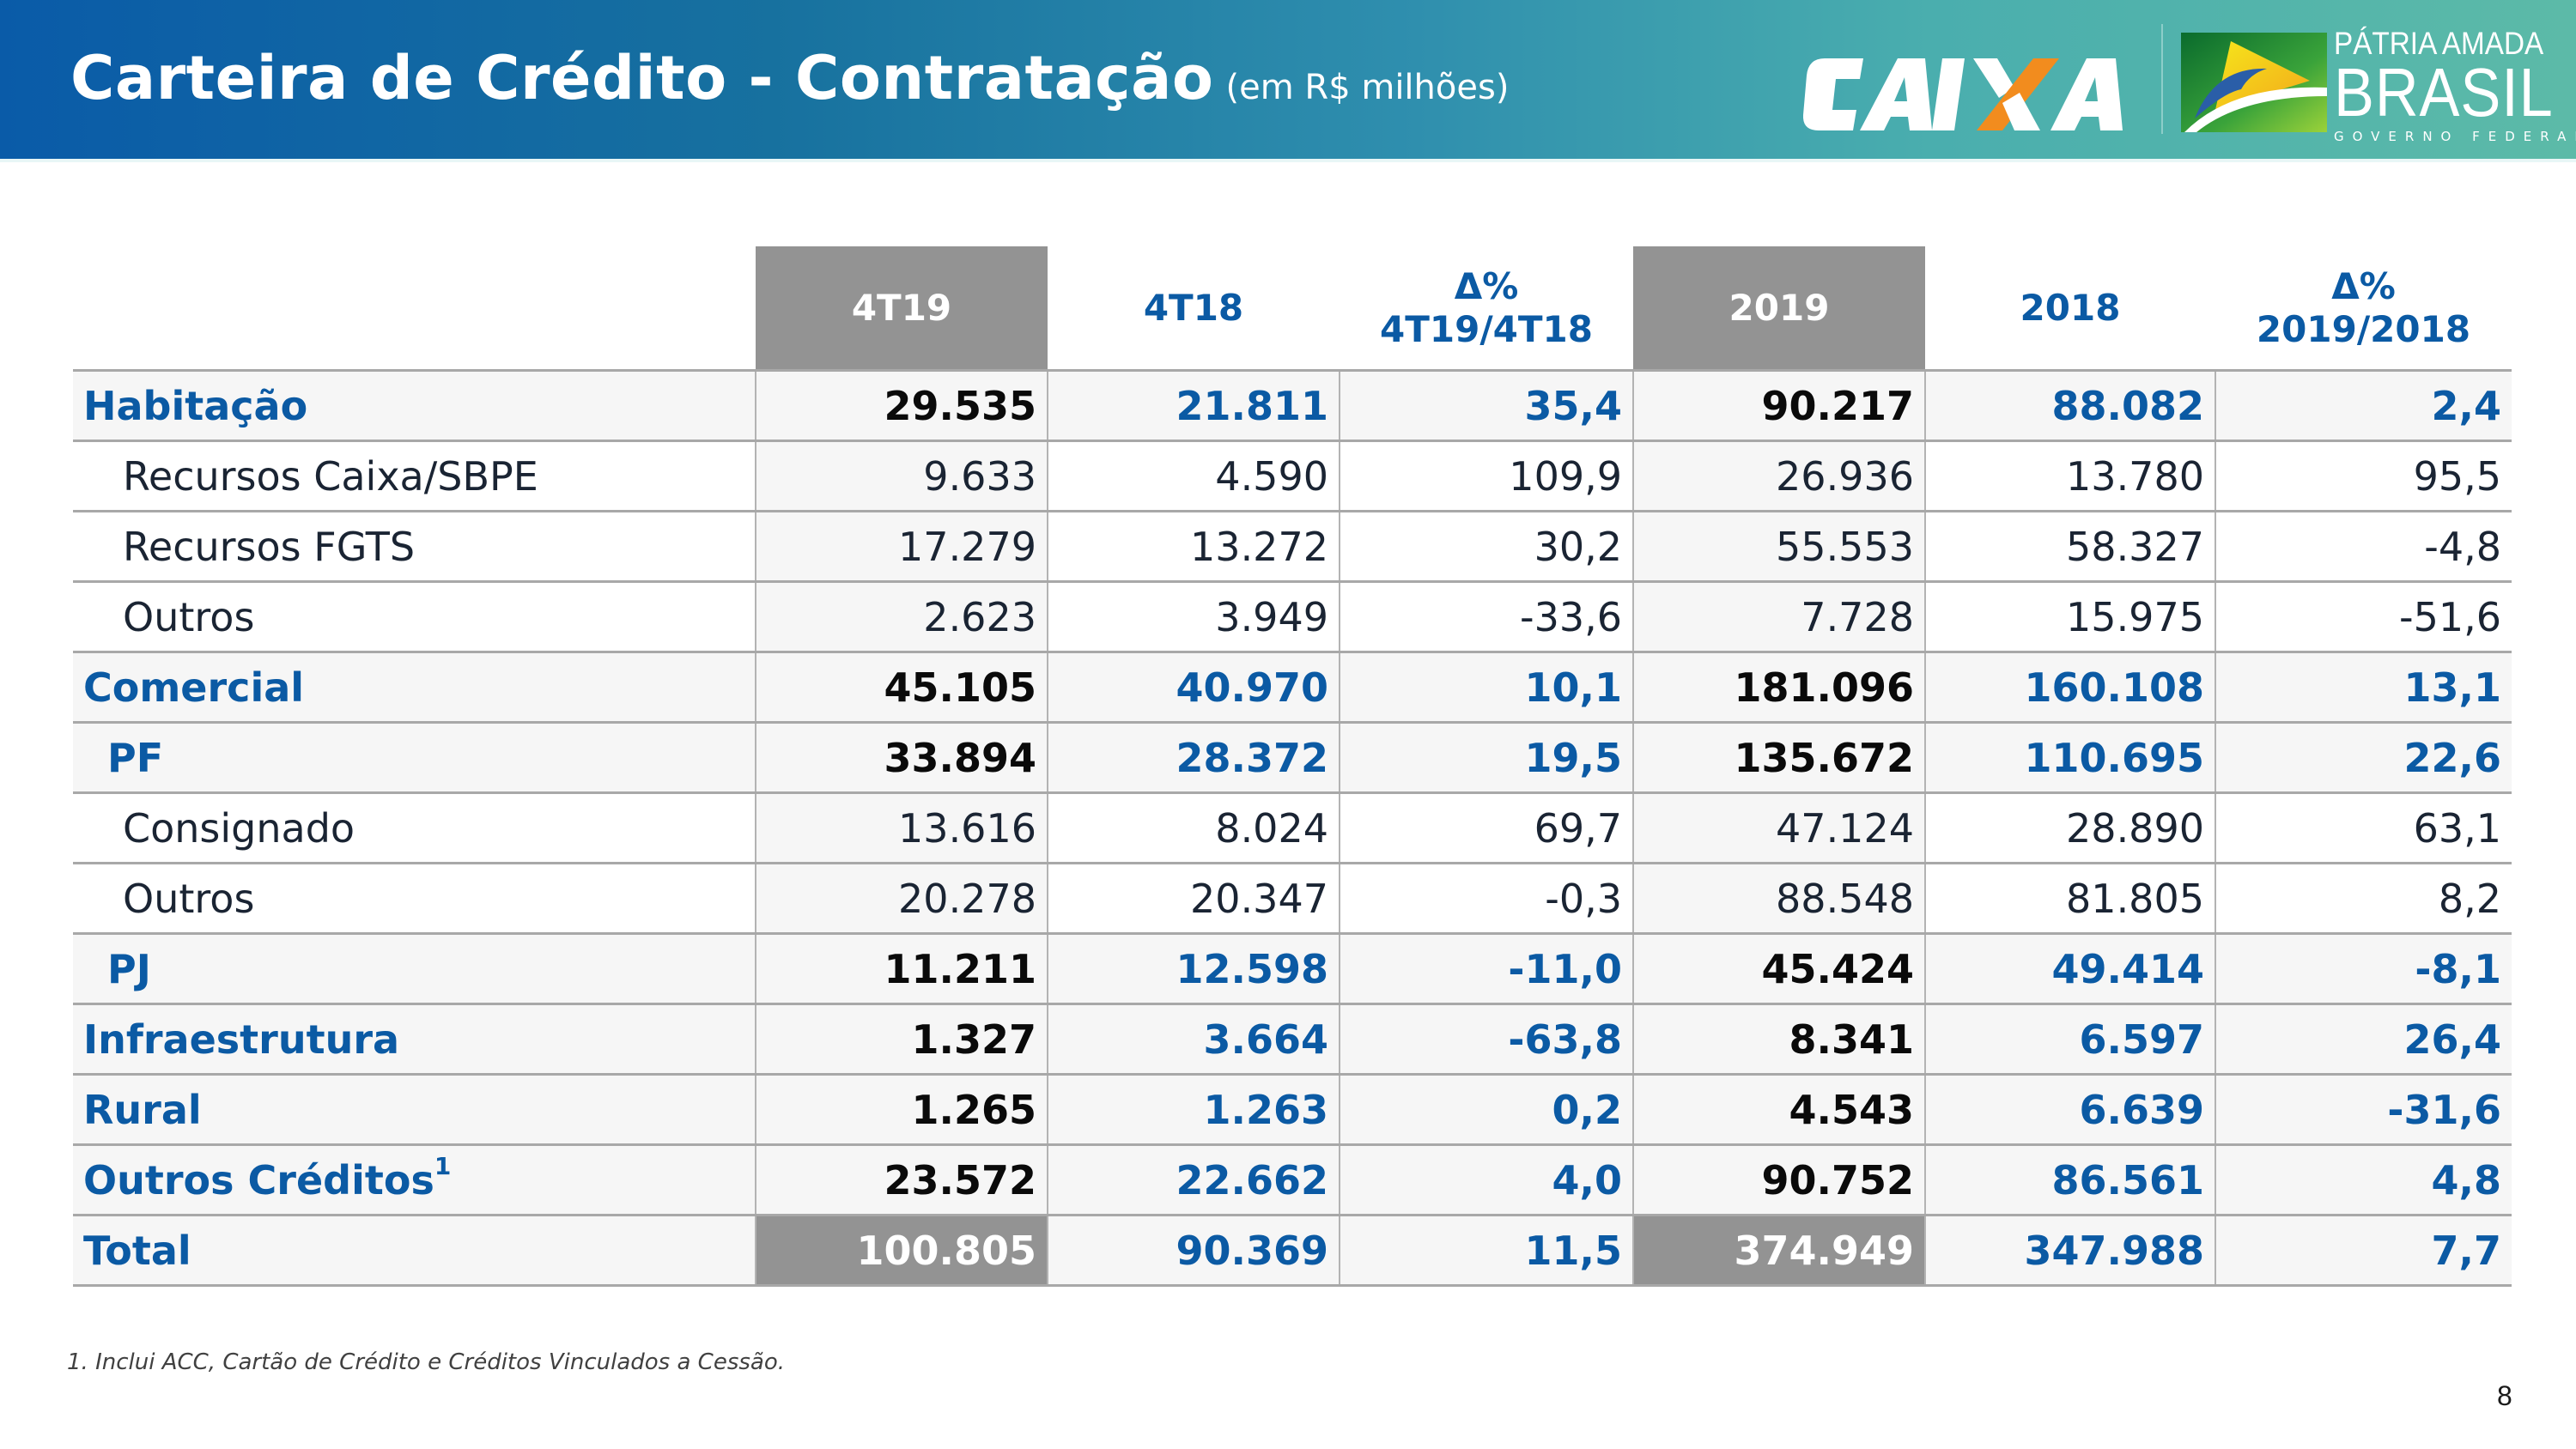 This screenshot has width=2576, height=1449. Describe the element at coordinates (902, 405) in the screenshot. I see `cell-value: 29.535` at that location.